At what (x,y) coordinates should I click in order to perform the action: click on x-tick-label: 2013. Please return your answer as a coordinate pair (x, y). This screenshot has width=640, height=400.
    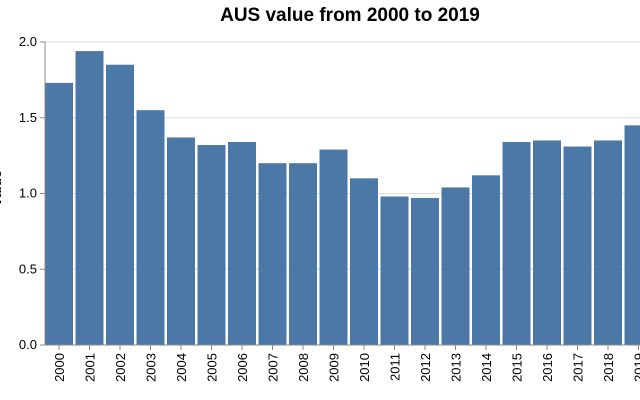
    Looking at the image, I should click on (456, 367).